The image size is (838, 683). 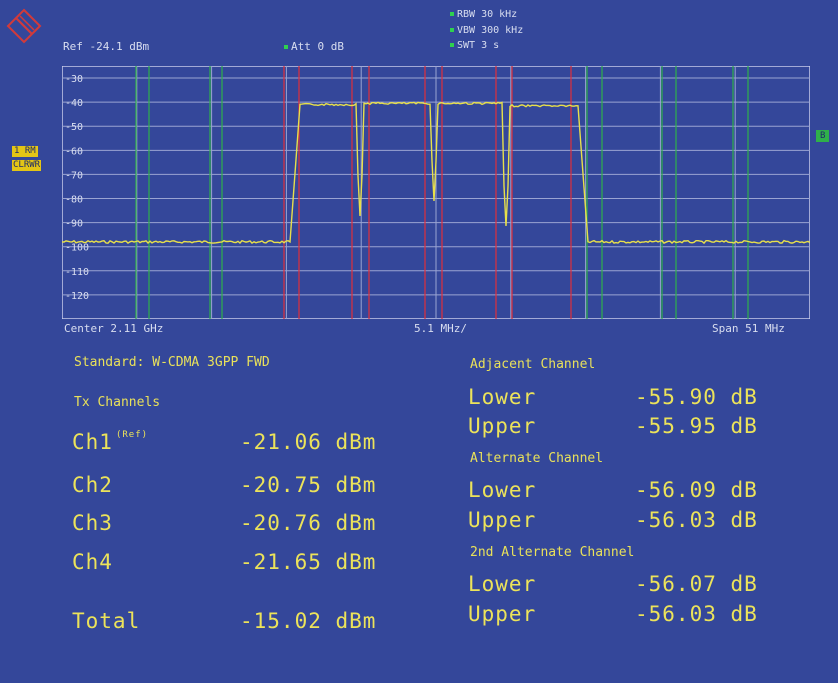 I want to click on center-frequency: Center 2.11 GHz, so click(x=114, y=328).